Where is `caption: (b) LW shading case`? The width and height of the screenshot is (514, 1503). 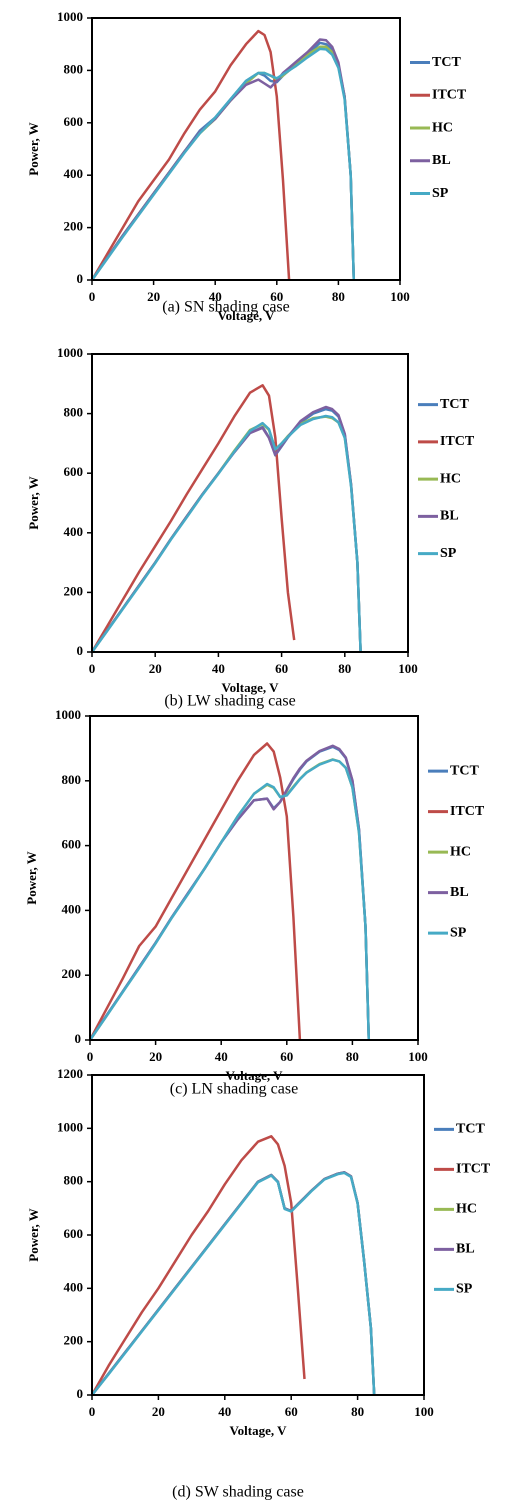 caption: (b) LW shading case is located at coordinates (229, 701).